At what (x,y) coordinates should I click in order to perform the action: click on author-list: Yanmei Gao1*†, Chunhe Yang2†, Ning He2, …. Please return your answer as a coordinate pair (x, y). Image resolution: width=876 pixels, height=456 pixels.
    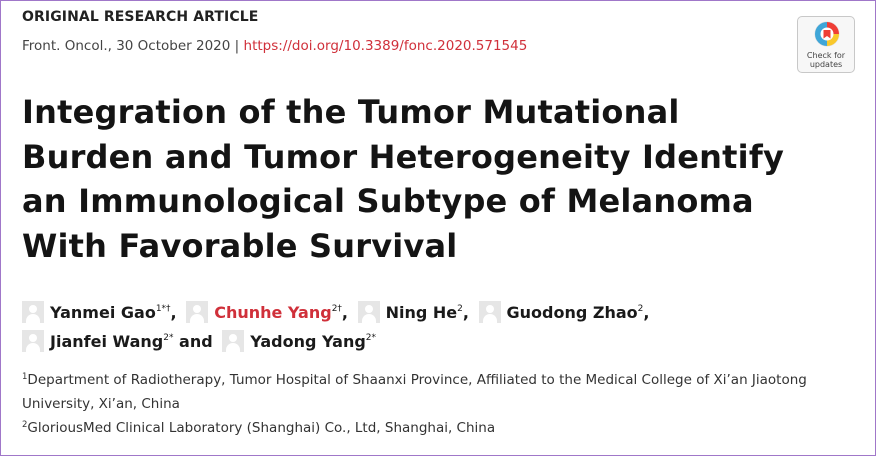
    Looking at the image, I should click on (432, 327).